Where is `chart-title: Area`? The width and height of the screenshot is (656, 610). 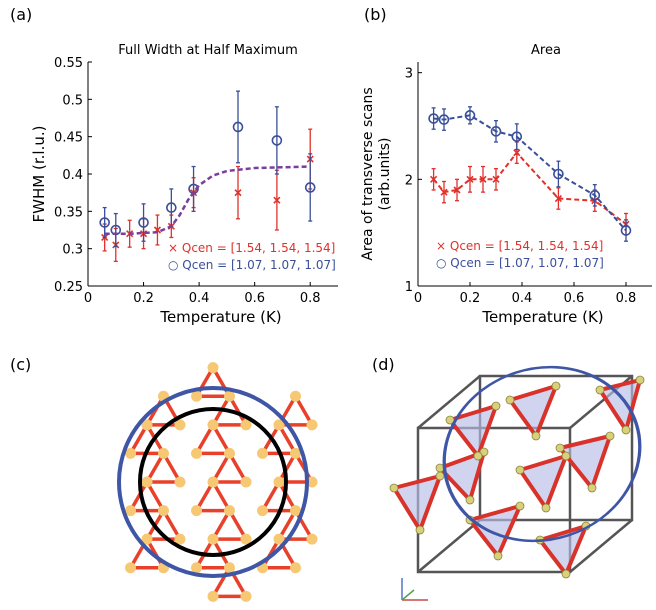
chart-title: Area is located at coordinates (546, 50).